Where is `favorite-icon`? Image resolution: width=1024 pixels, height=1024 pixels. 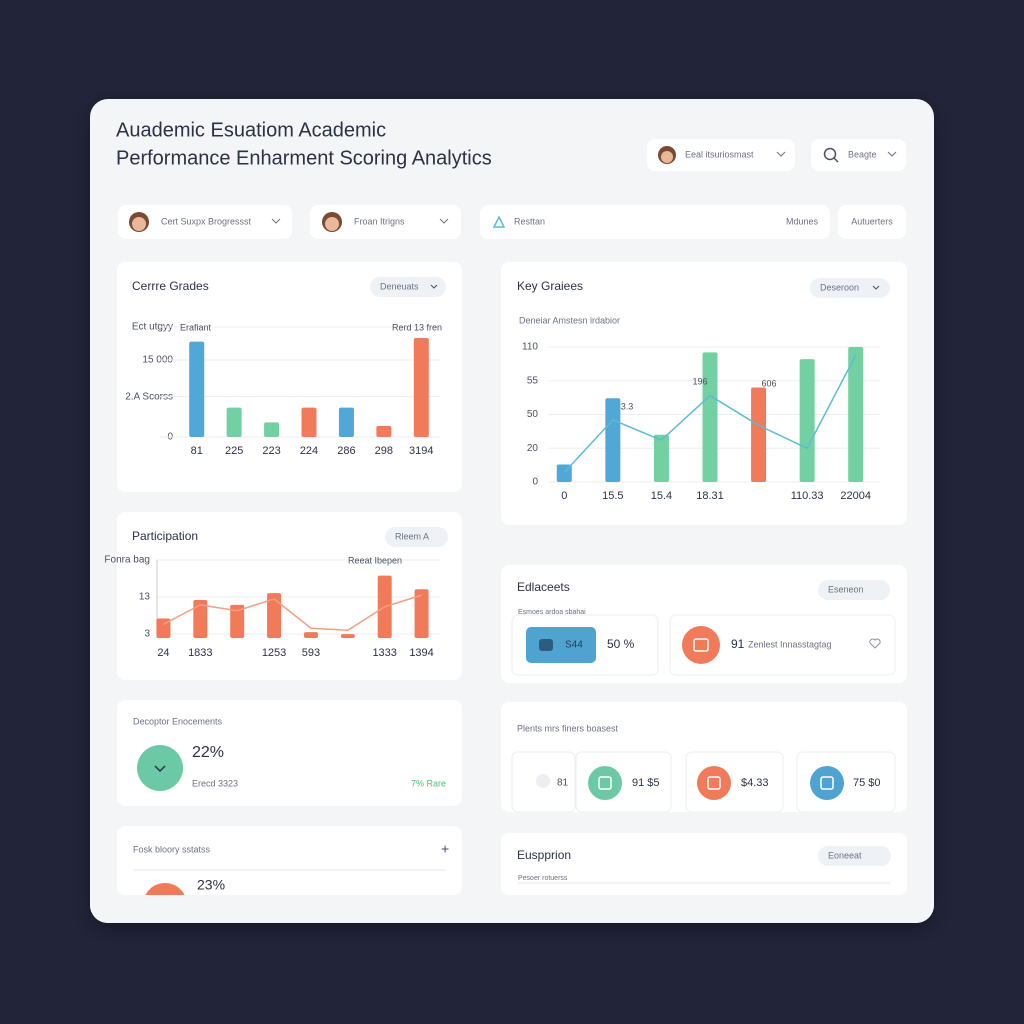 favorite-icon is located at coordinates (875, 643).